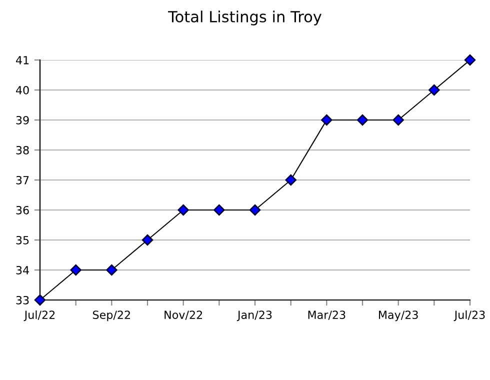 Image resolution: width=490 pixels, height=380 pixels. I want to click on x-tick-label: May/23, so click(398, 316).